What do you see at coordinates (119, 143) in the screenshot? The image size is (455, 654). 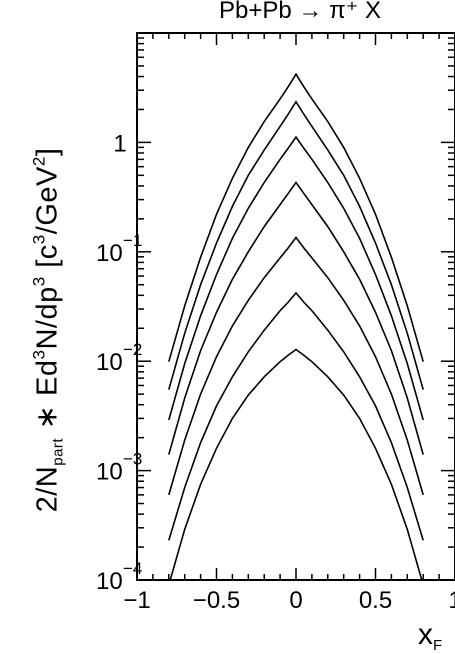 I see `y-tick-label: 1` at bounding box center [119, 143].